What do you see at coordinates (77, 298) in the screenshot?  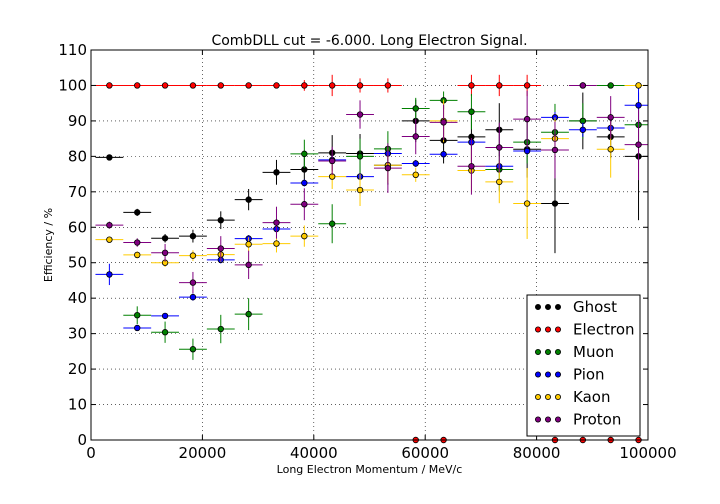 I see `y-tick-label: 40` at bounding box center [77, 298].